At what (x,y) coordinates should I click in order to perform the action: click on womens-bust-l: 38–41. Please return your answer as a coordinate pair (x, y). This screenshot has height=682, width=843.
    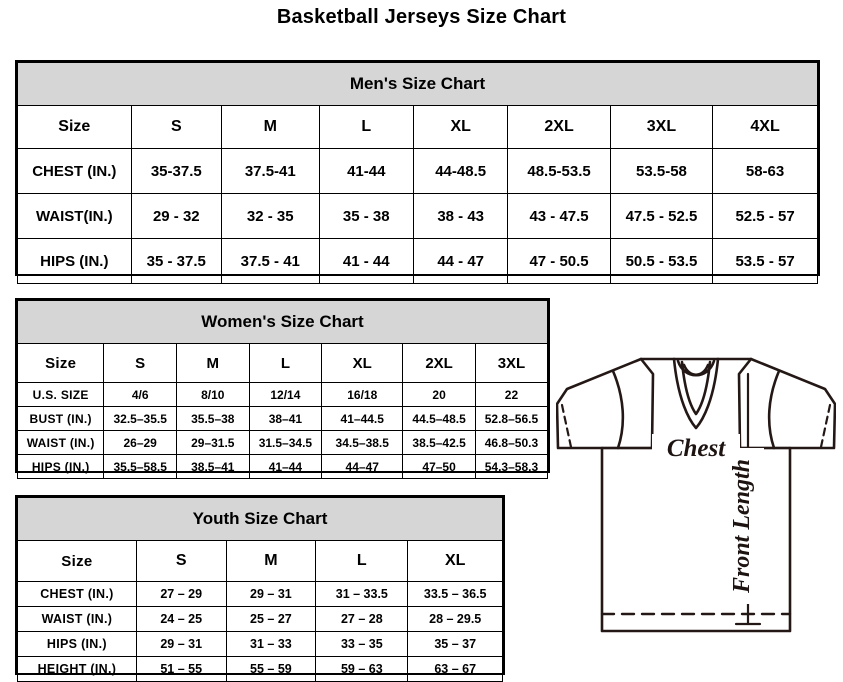
    Looking at the image, I should click on (285, 418).